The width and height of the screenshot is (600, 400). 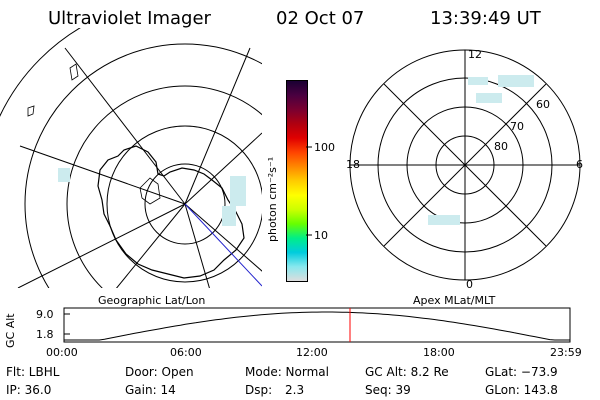 I want to click on mlat-label-60: 60, so click(x=543, y=104).